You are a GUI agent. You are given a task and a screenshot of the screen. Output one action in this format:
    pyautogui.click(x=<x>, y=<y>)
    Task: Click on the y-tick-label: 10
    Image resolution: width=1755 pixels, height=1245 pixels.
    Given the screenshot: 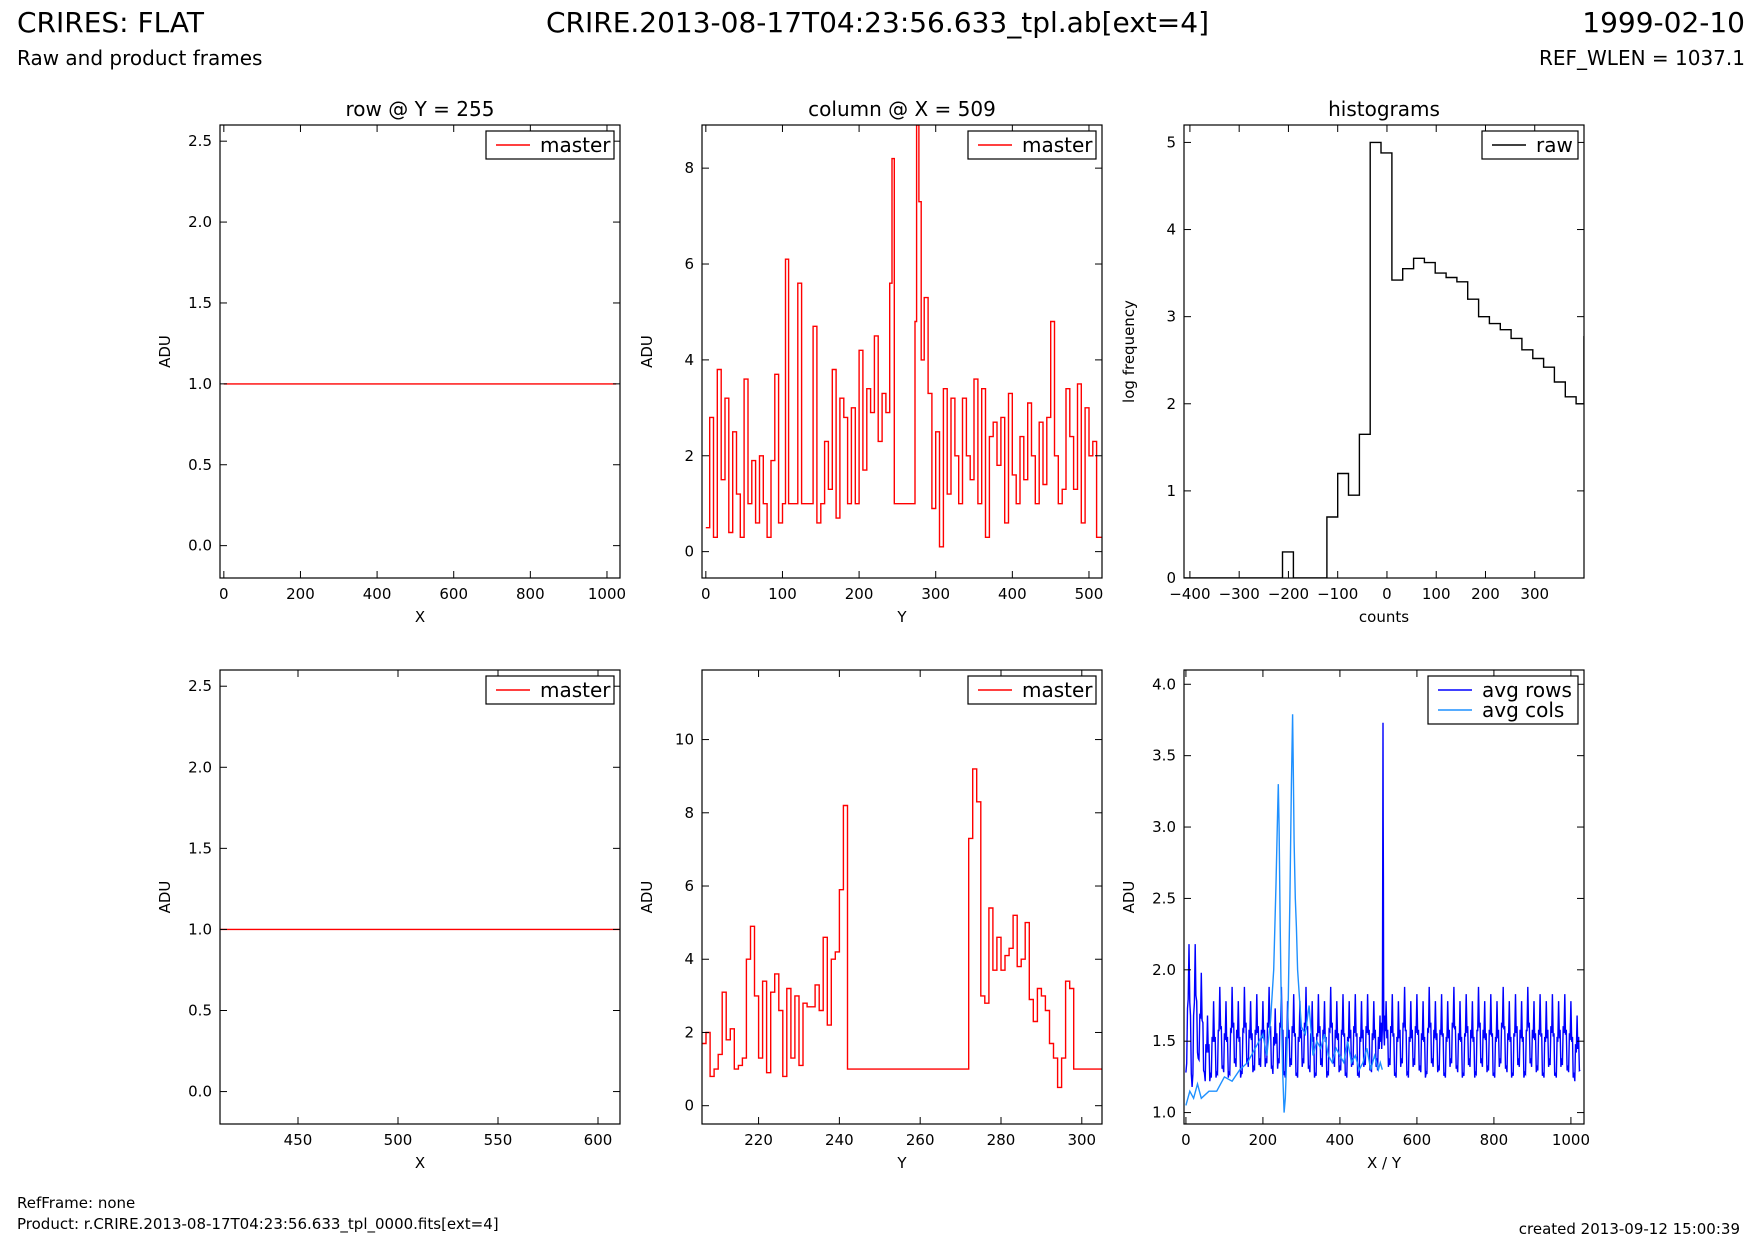 What is the action you would take?
    pyautogui.click(x=684, y=740)
    